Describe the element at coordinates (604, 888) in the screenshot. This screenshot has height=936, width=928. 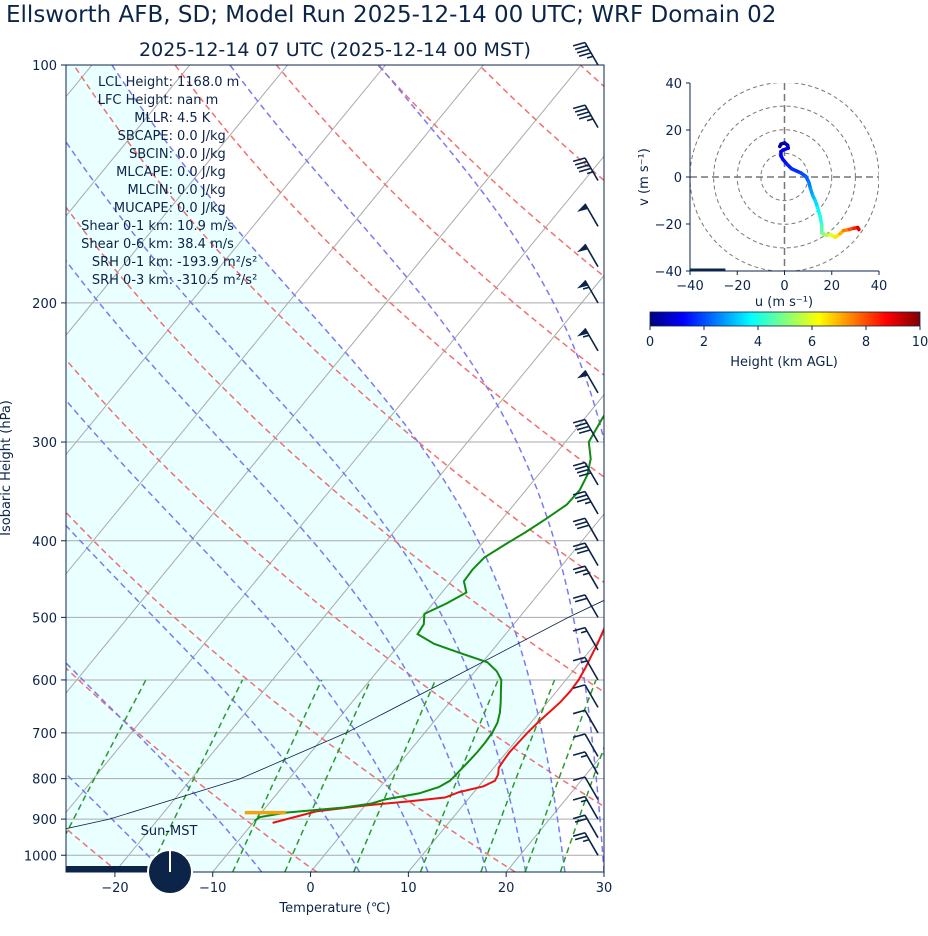
I see `x-tick-label: 30` at that location.